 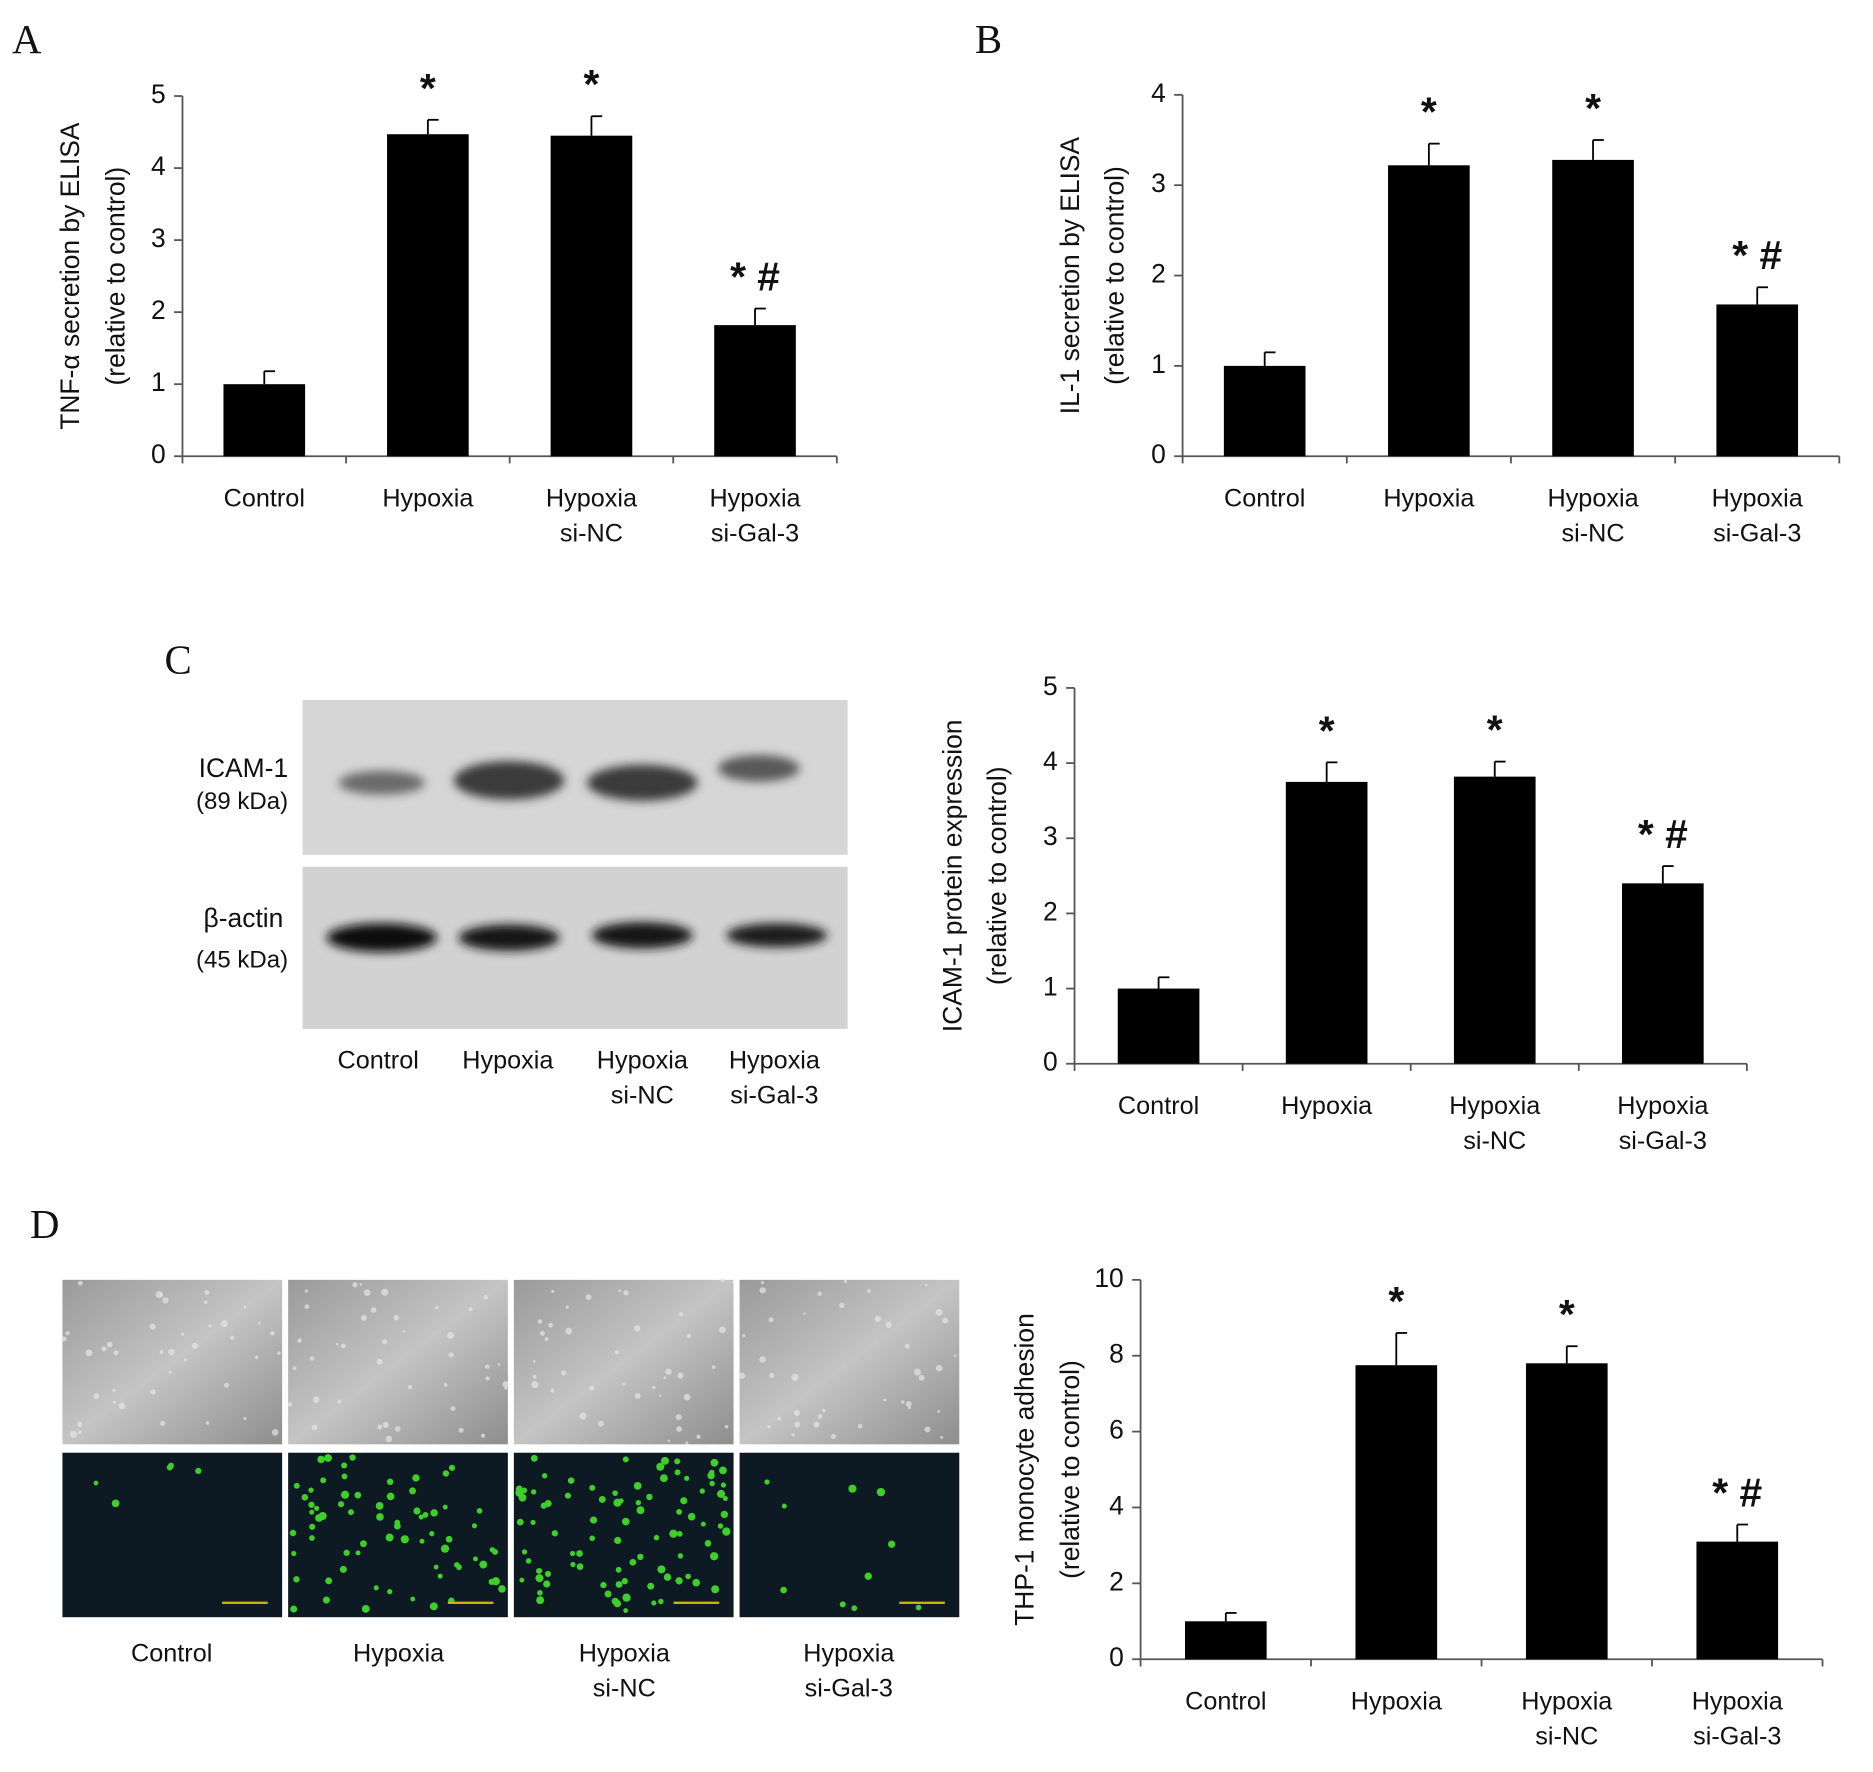 I want to click on fluorescence-image, so click(x=849, y=1535).